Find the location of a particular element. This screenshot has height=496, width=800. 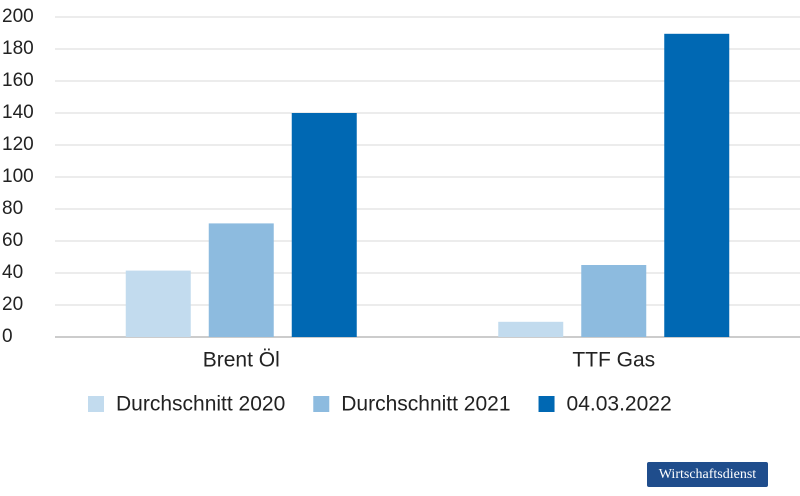

x-tick-label: TTF Gas is located at coordinates (613, 360).